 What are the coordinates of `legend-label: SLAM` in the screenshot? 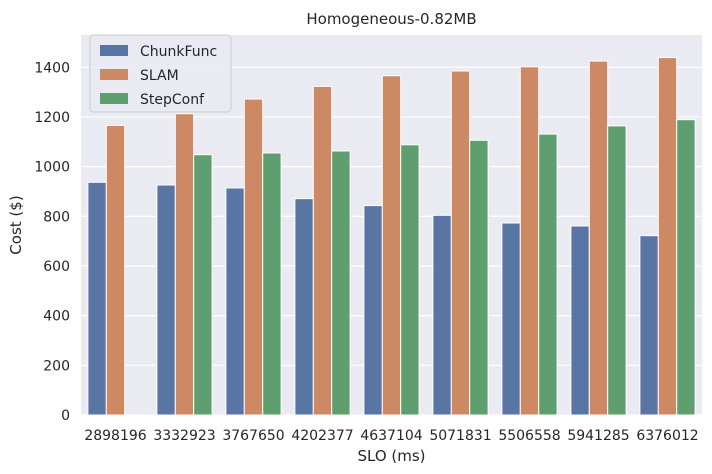 It's located at (159, 76).